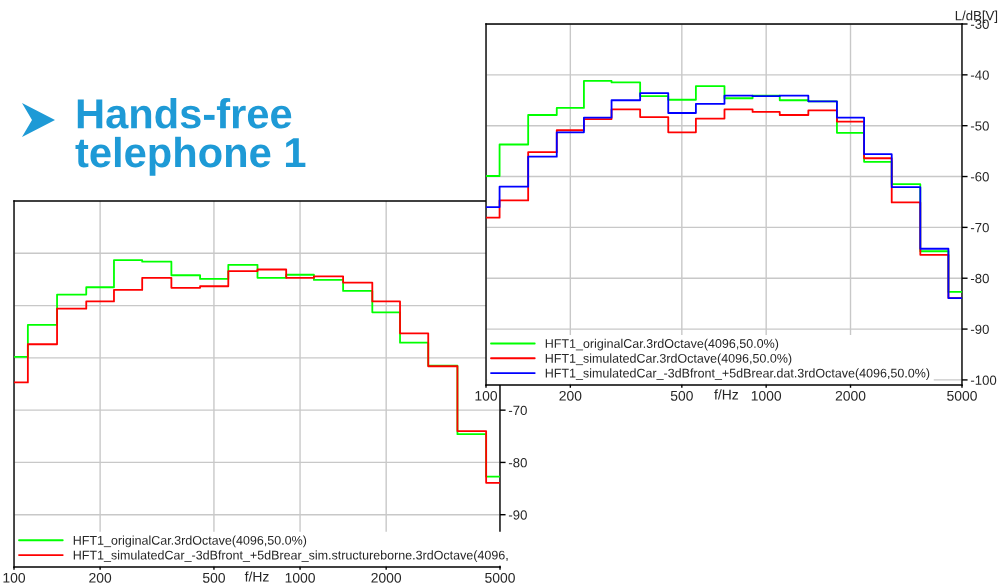 Image resolution: width=1002 pixels, height=587 pixels. Describe the element at coordinates (979, 126) in the screenshot. I see `y-tick-label: -50` at that location.